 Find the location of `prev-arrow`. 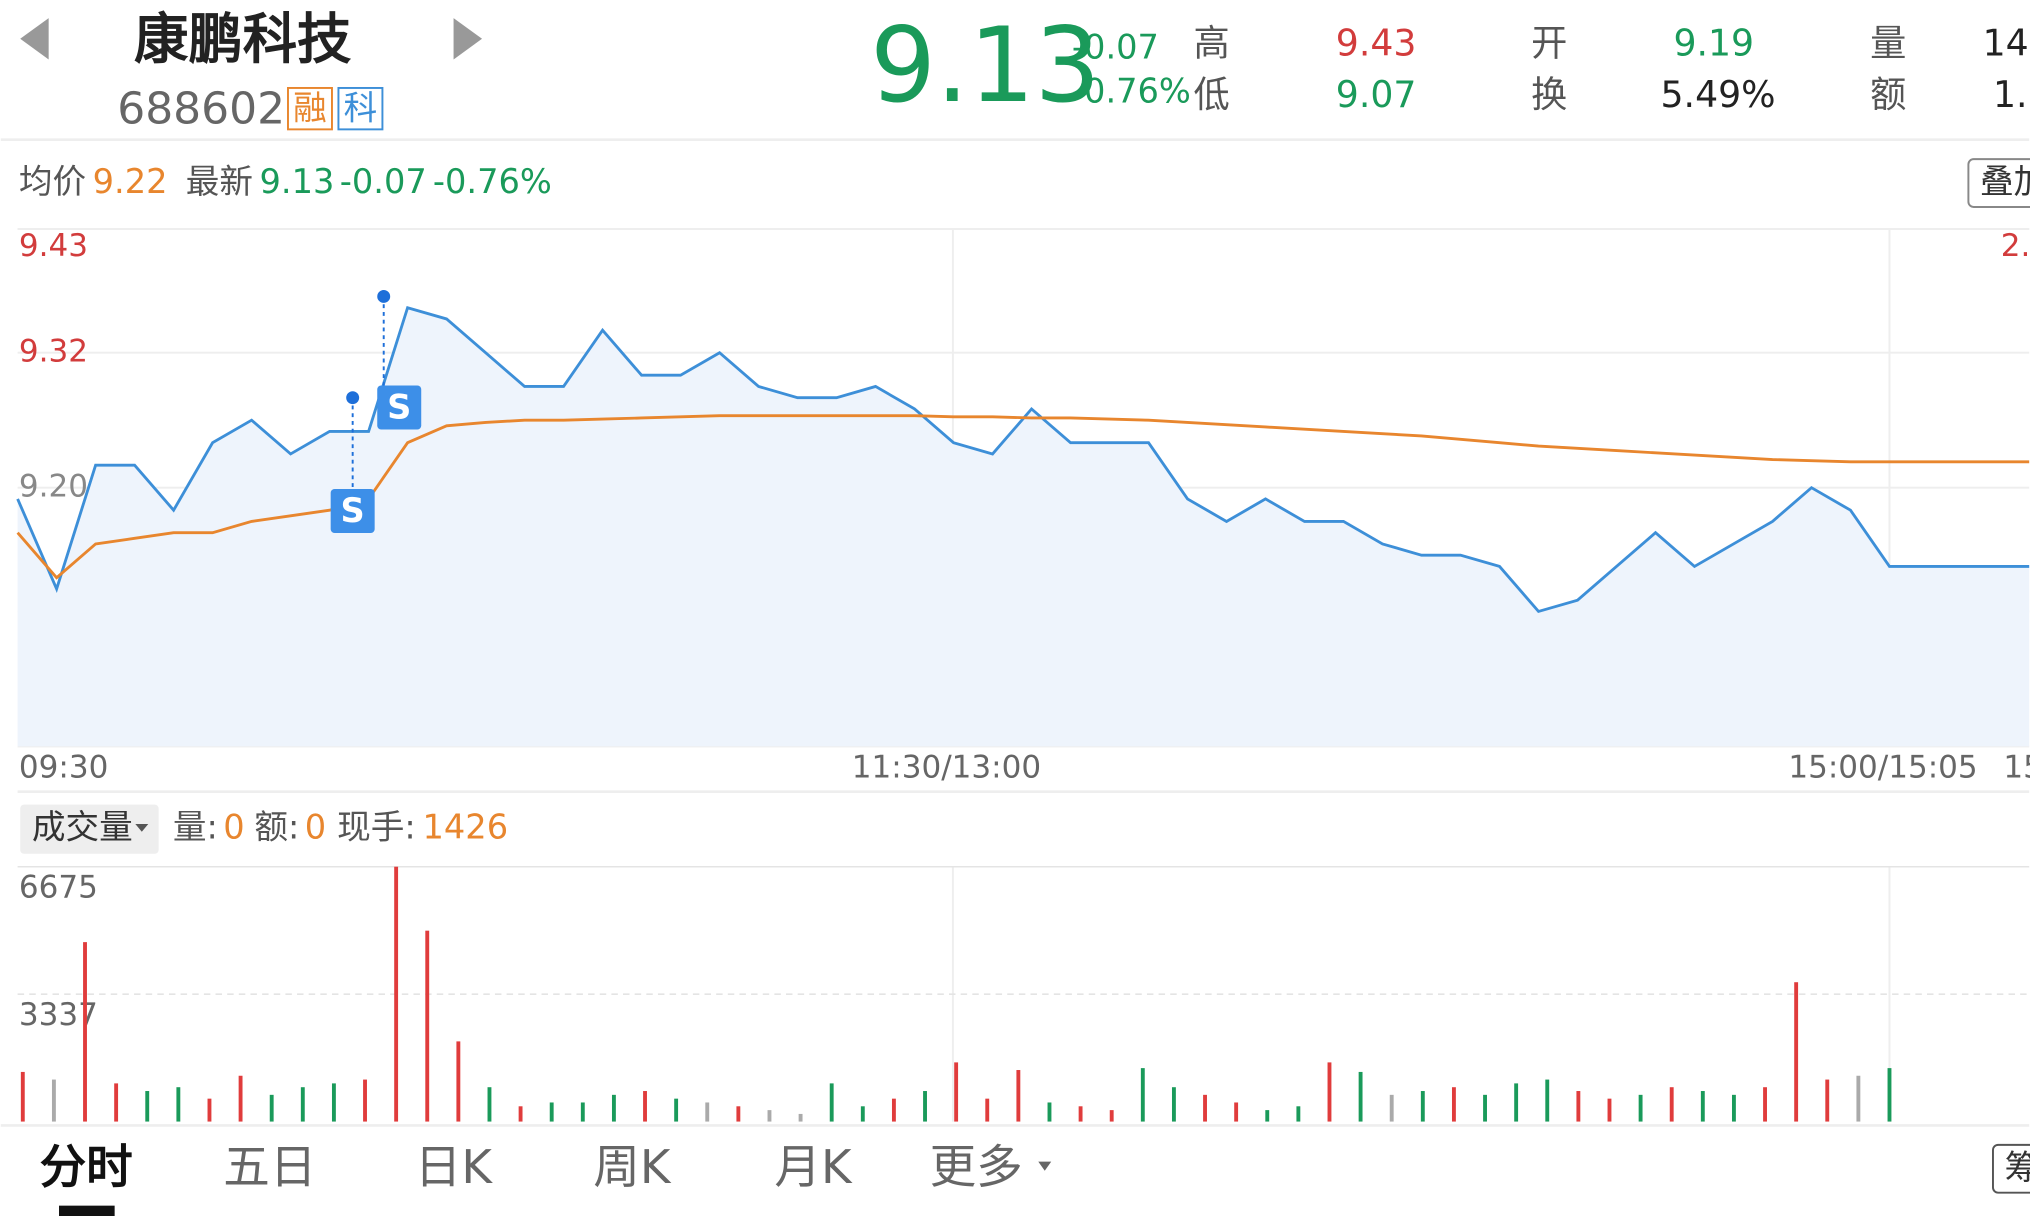

prev-arrow is located at coordinates (34, 39).